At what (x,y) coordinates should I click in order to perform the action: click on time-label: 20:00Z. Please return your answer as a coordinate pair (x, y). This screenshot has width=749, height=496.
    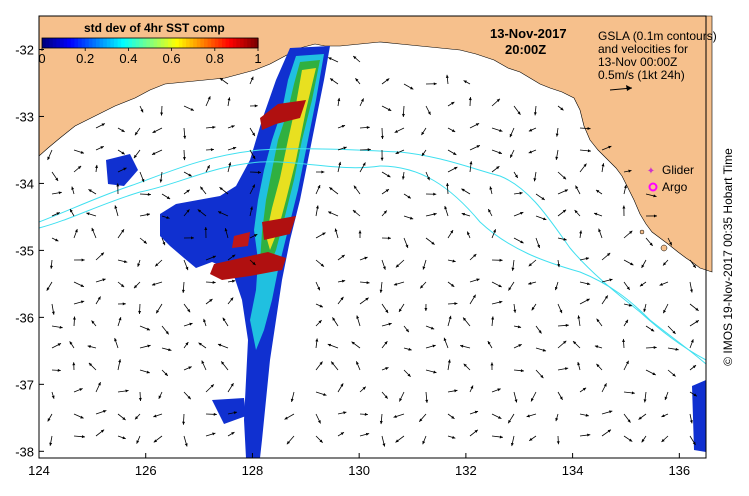
    Looking at the image, I should click on (525, 49).